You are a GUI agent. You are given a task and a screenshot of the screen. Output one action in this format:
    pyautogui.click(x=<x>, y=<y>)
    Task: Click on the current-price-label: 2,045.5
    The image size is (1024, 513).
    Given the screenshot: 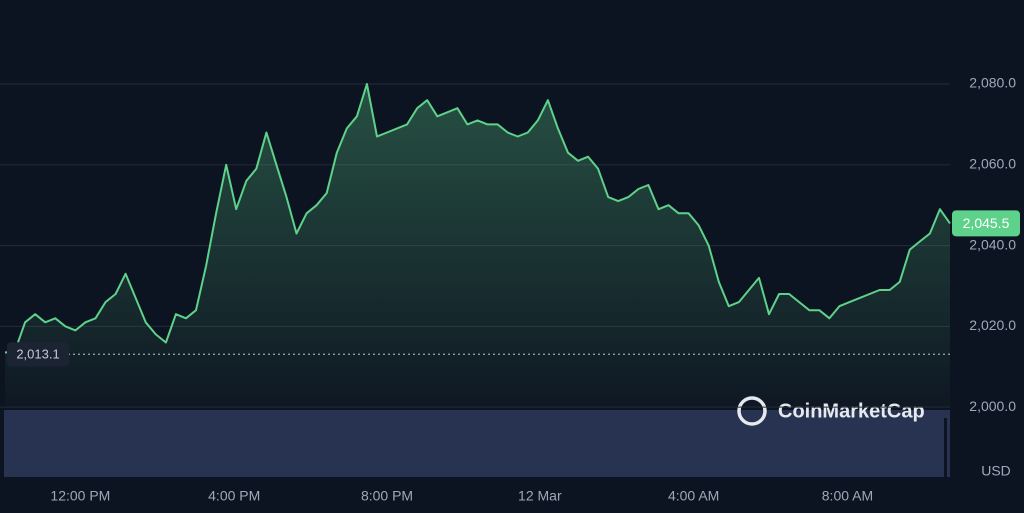 What is the action you would take?
    pyautogui.click(x=986, y=223)
    